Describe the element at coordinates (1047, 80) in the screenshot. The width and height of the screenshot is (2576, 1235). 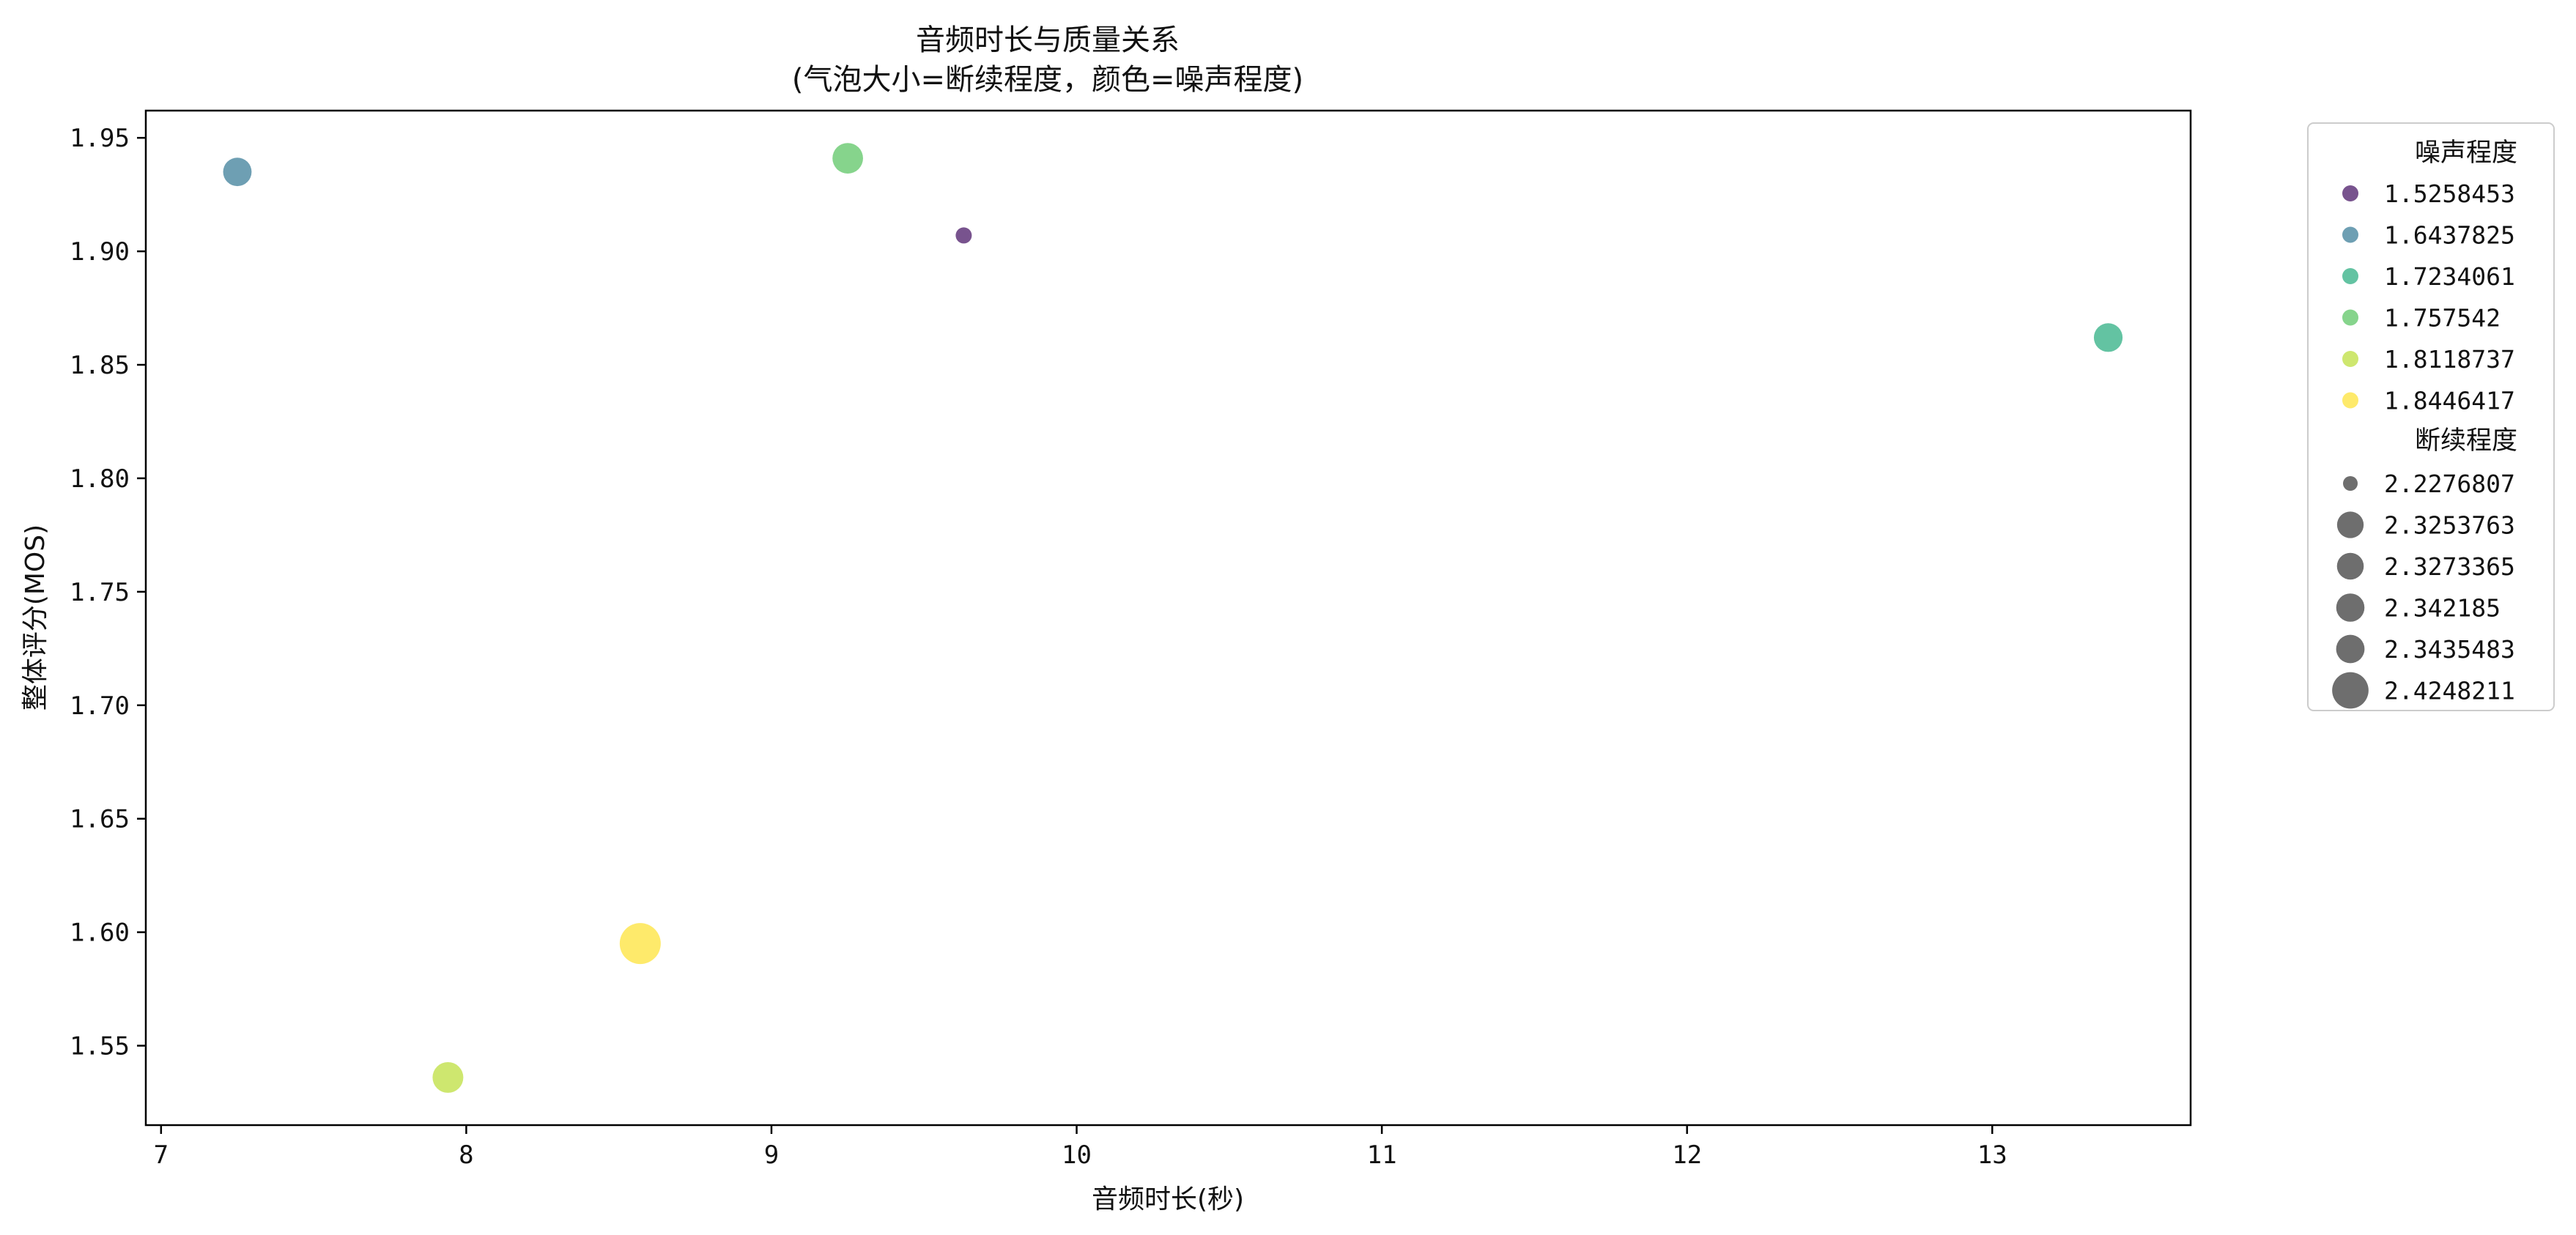
I see `chart-title-line2: (气泡大小=断续程度，颜色=噪声程度)` at that location.